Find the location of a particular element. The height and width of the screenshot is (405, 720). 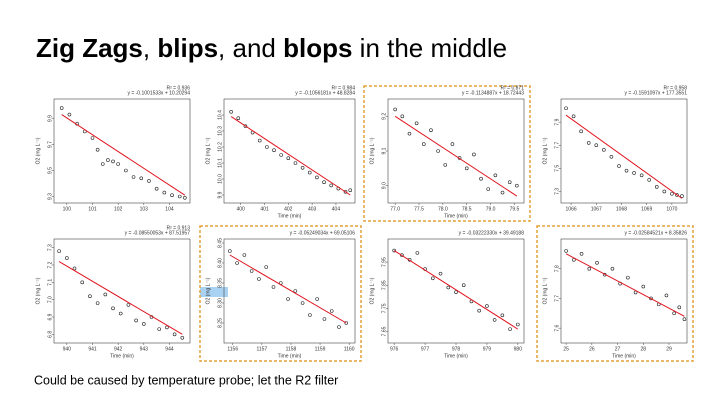

fit-equation: y = -0.1134887x + 18.72443 is located at coordinates (493, 93).